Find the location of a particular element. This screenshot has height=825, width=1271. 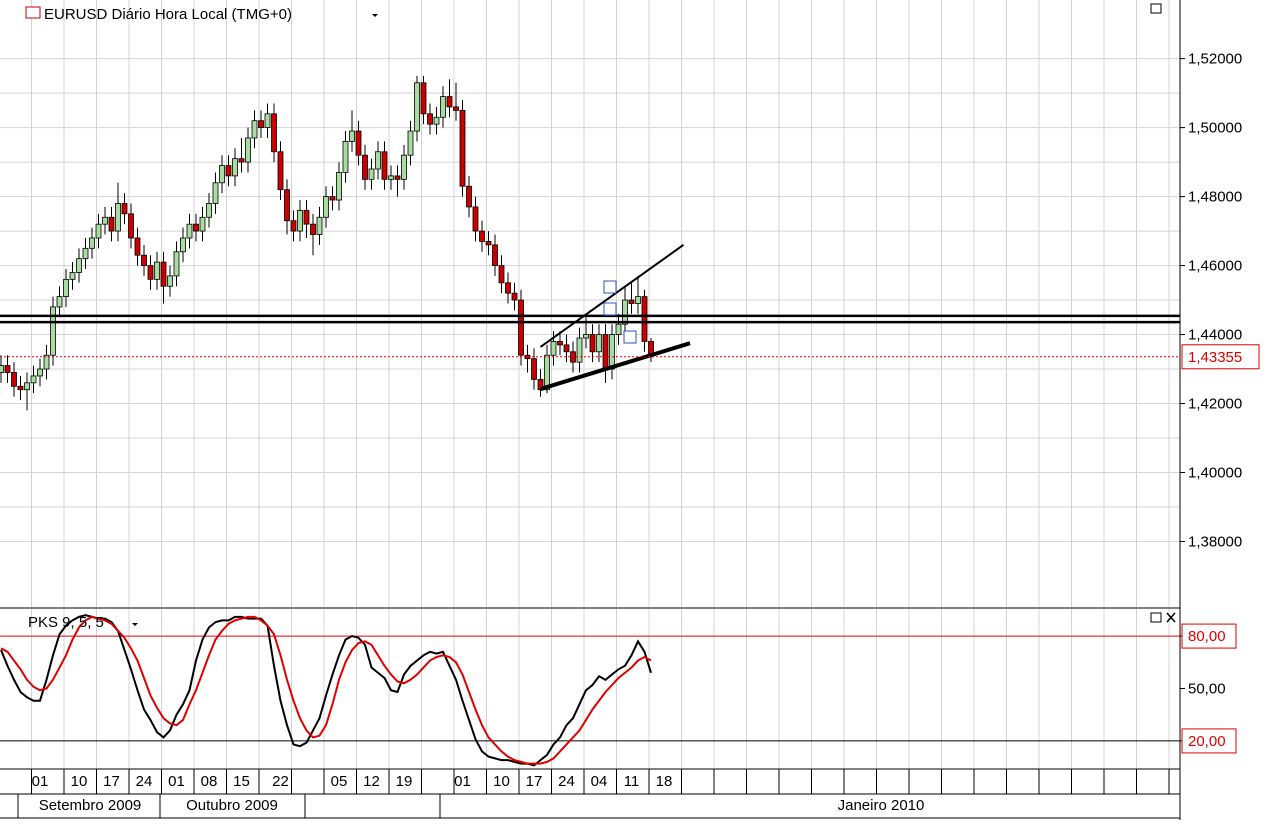

close-button is located at coordinates (1171, 617).